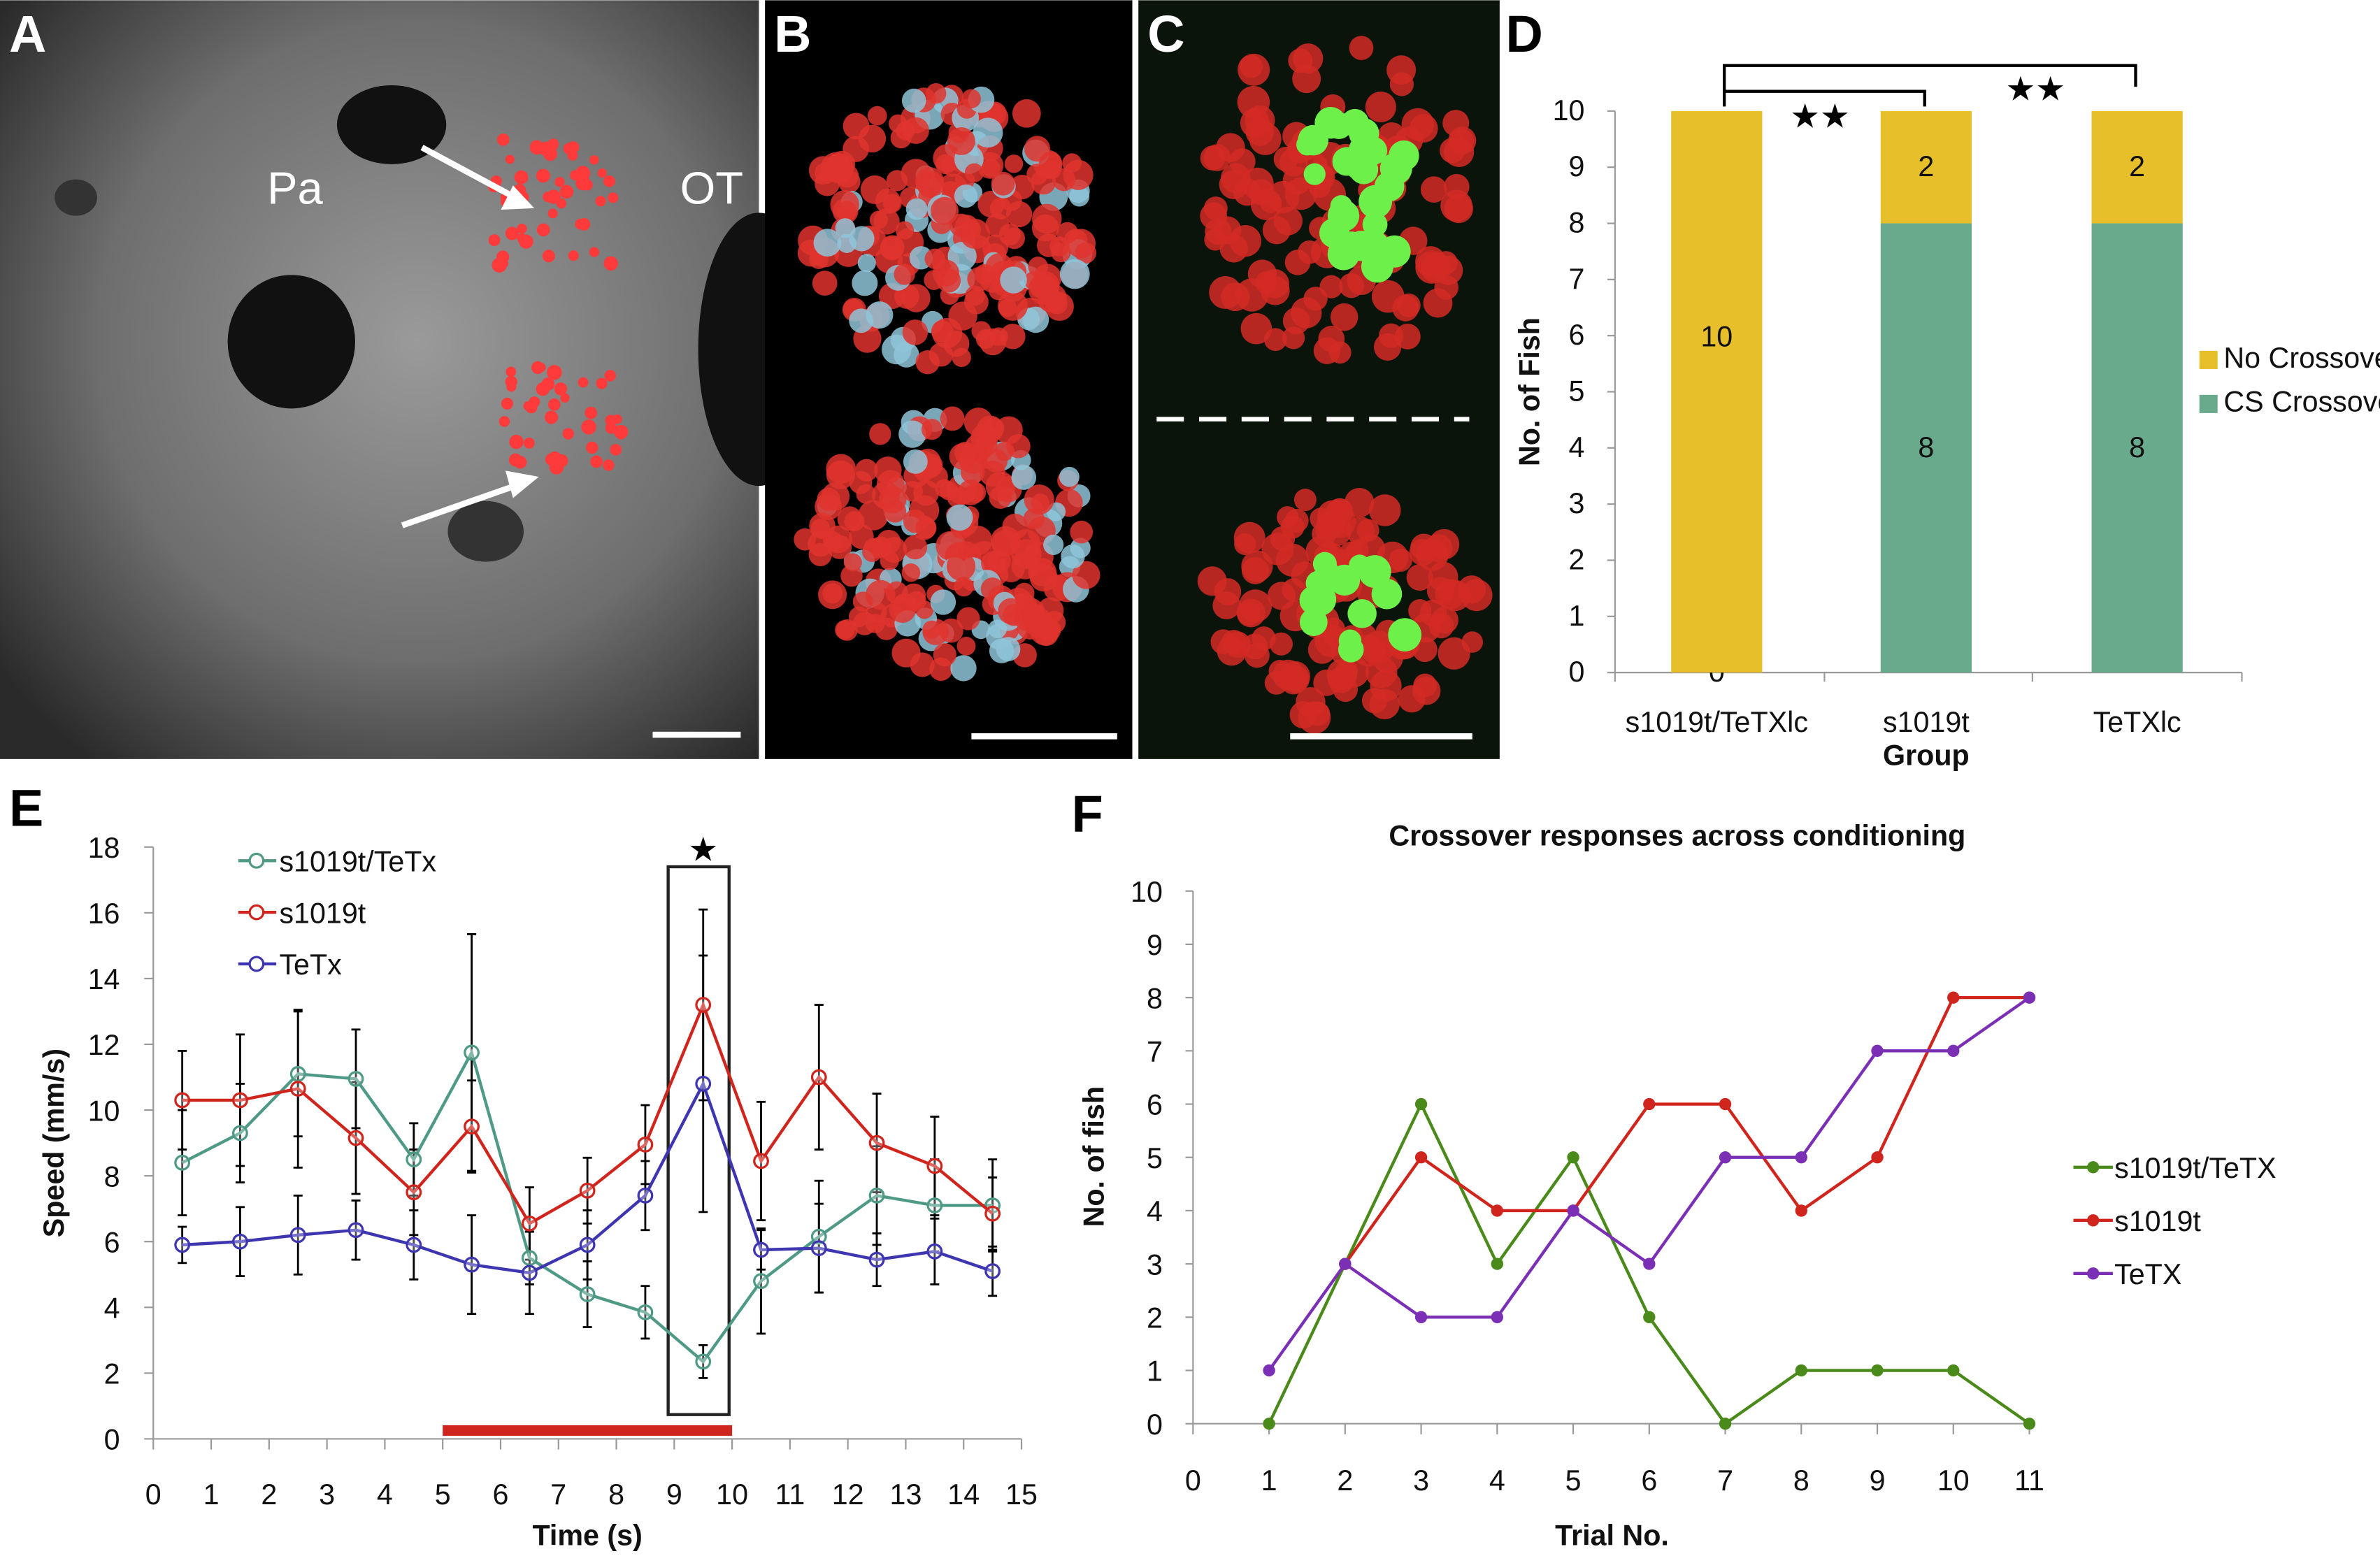  What do you see at coordinates (2137, 448) in the screenshot?
I see `bar-cs-crossover` at bounding box center [2137, 448].